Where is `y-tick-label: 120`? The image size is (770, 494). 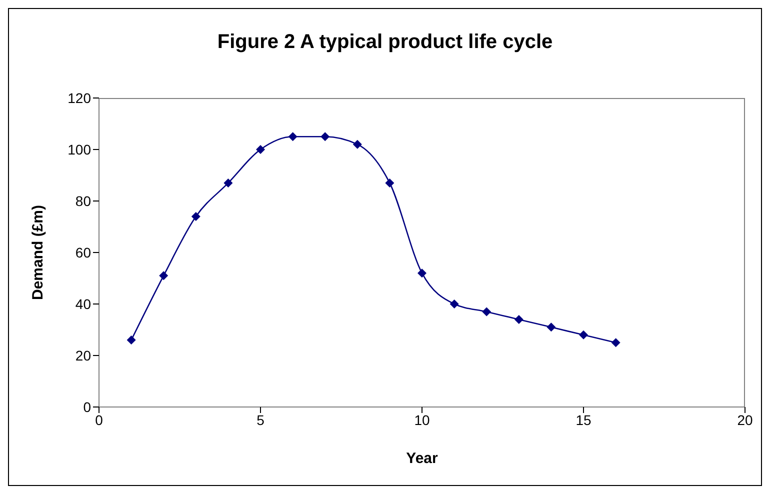 y-tick-label: 120 is located at coordinates (80, 98).